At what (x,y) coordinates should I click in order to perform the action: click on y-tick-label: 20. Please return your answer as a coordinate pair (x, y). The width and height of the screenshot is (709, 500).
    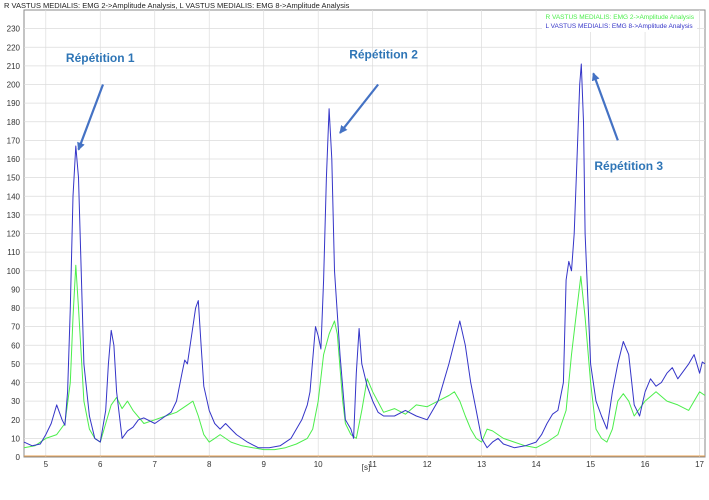
    Looking at the image, I should click on (15, 420).